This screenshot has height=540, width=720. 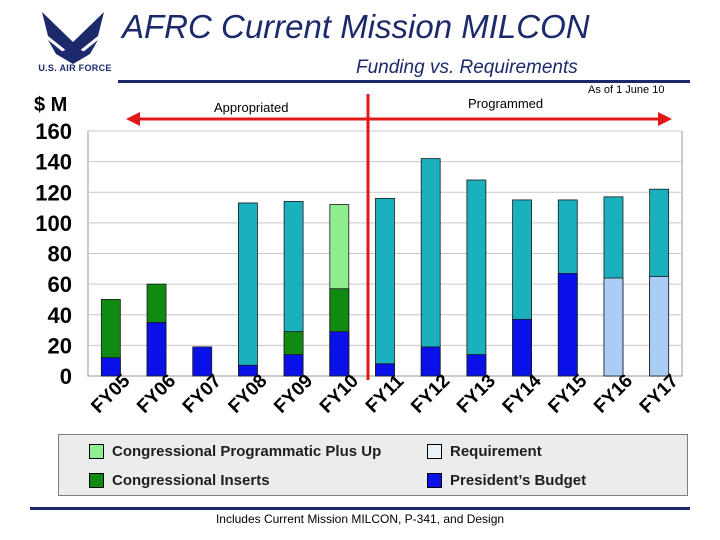 I want to click on legend-item-presidents-budget: President’s Budget, so click(x=506, y=480).